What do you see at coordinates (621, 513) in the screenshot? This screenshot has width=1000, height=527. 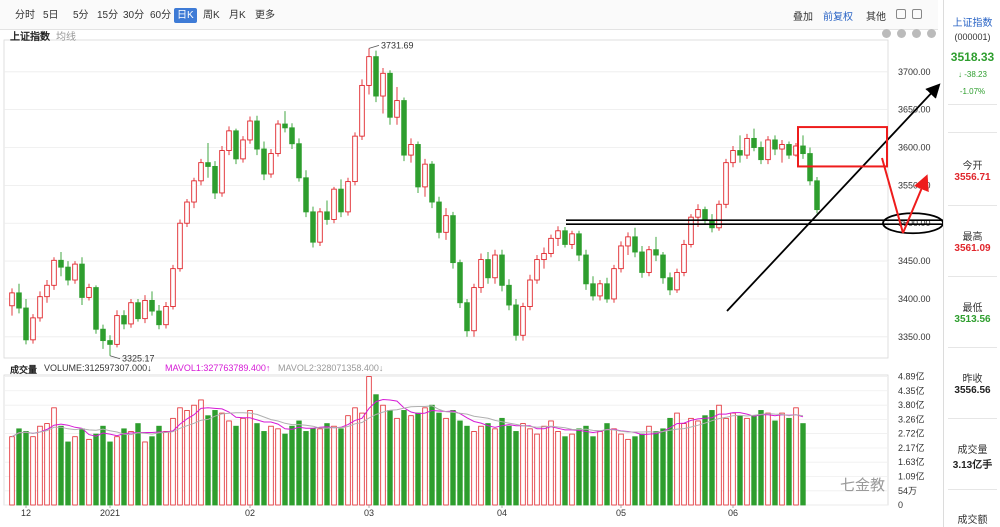 I see `x-tick-label: 05` at bounding box center [621, 513].